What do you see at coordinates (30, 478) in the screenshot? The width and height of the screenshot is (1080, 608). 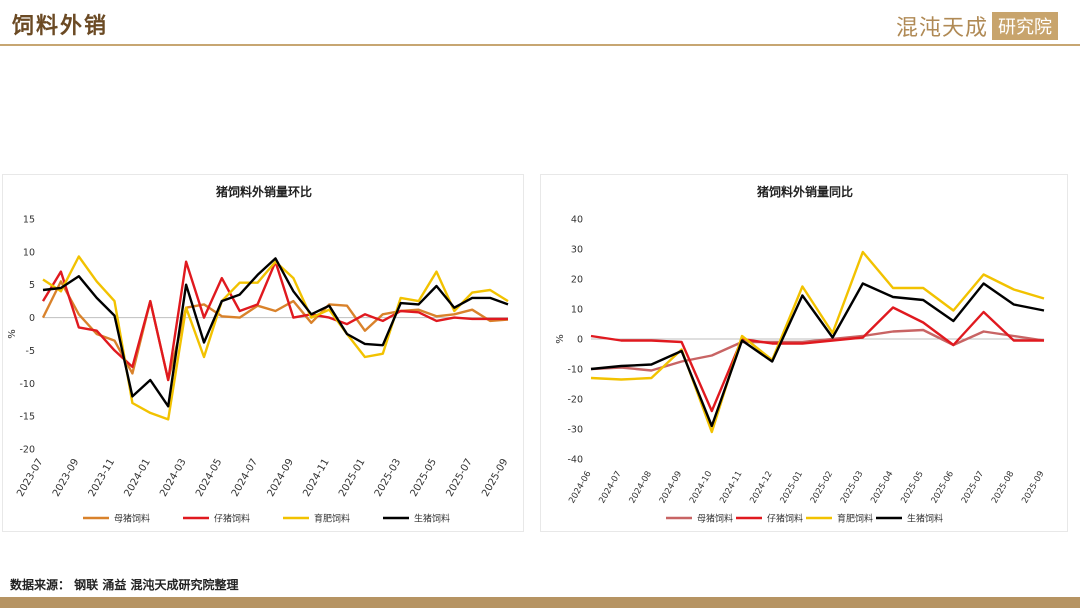 I see `x-tick-label: 2023-07` at bounding box center [30, 478].